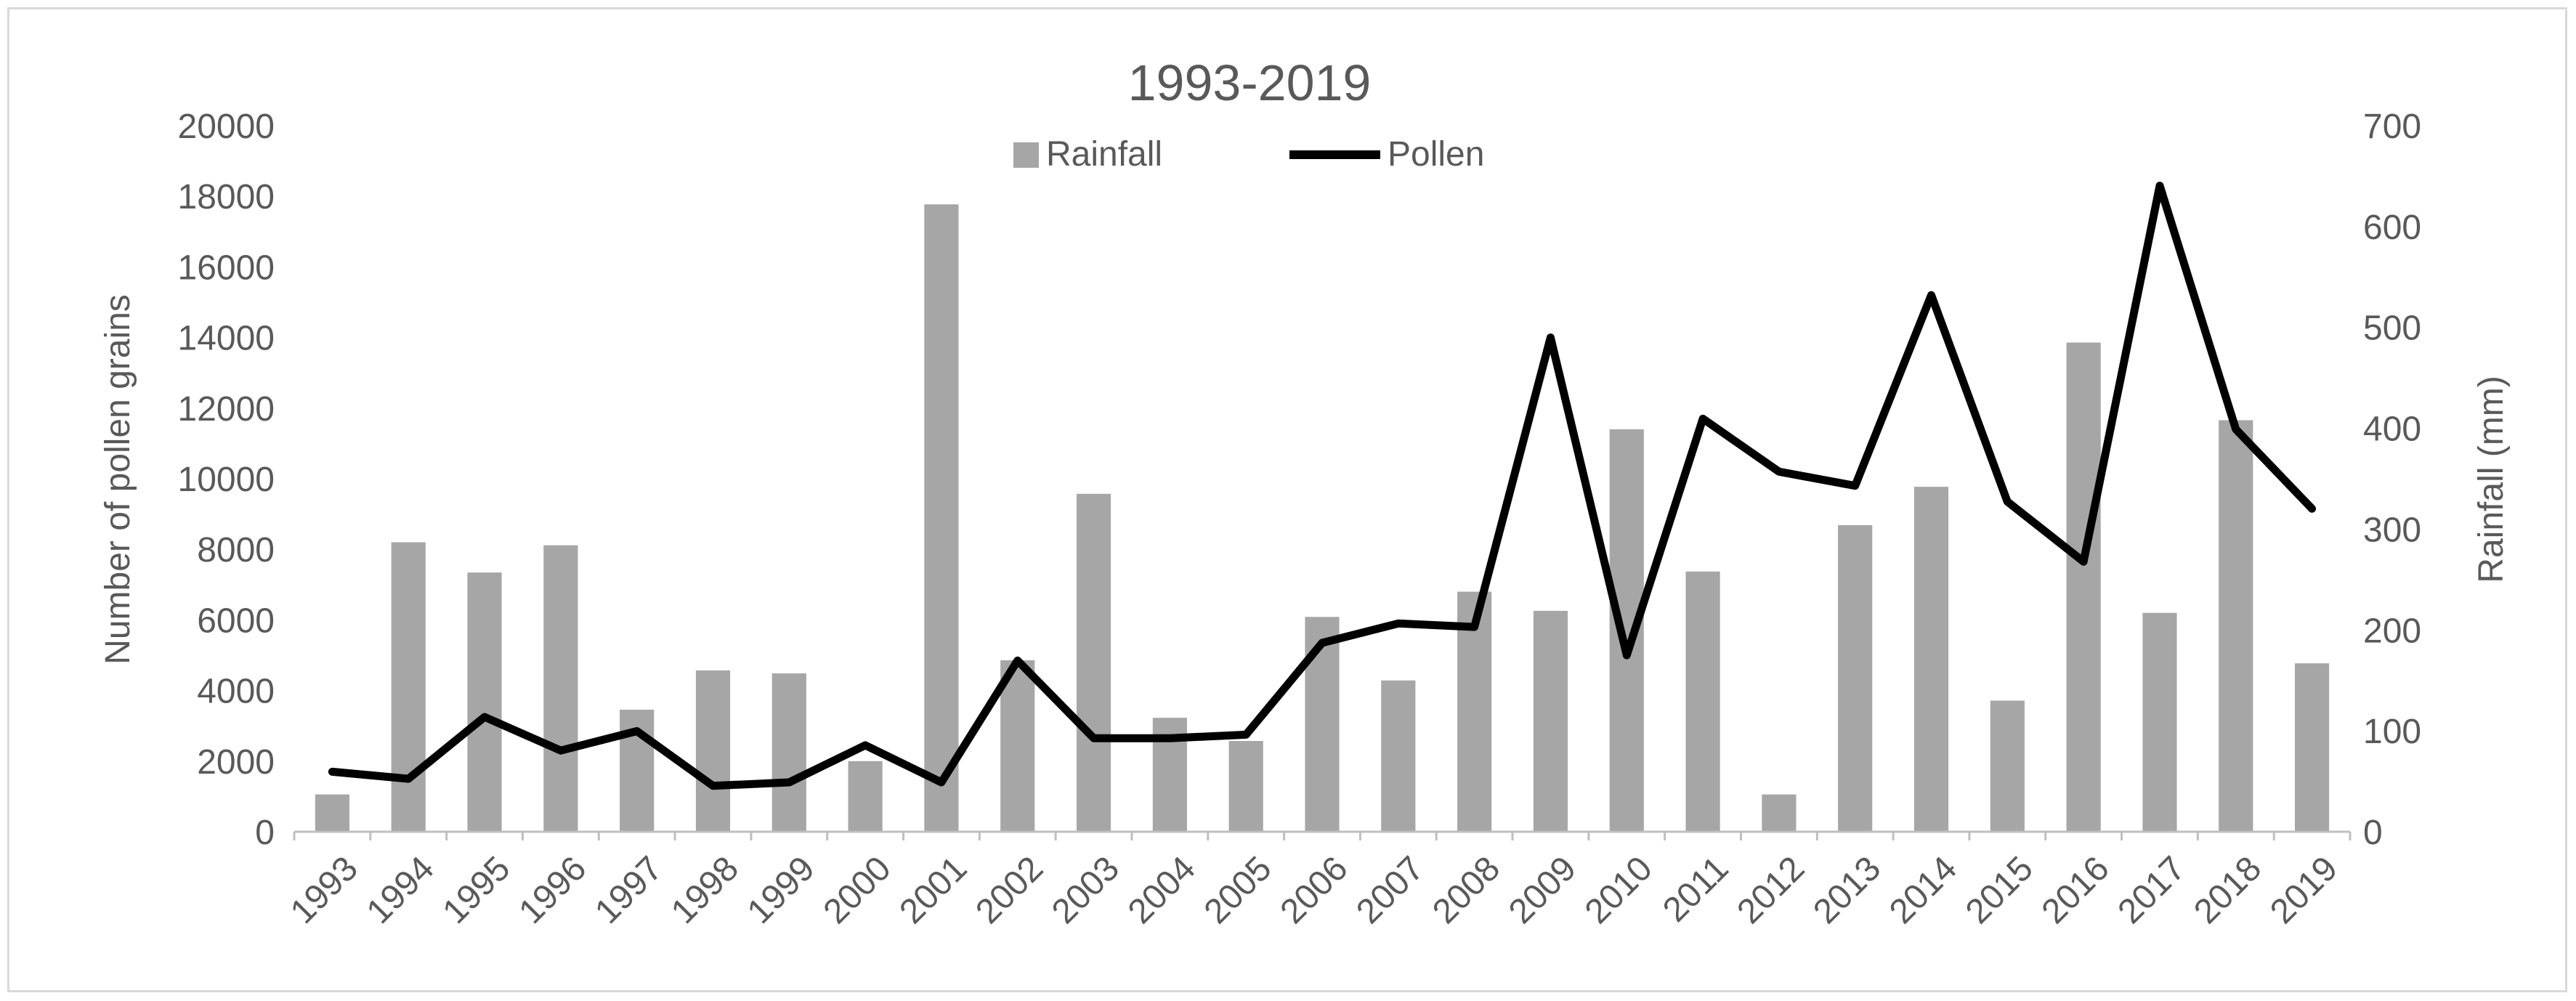 The image size is (2576, 1001). I want to click on right-axis-tick-label: 600, so click(2392, 227).